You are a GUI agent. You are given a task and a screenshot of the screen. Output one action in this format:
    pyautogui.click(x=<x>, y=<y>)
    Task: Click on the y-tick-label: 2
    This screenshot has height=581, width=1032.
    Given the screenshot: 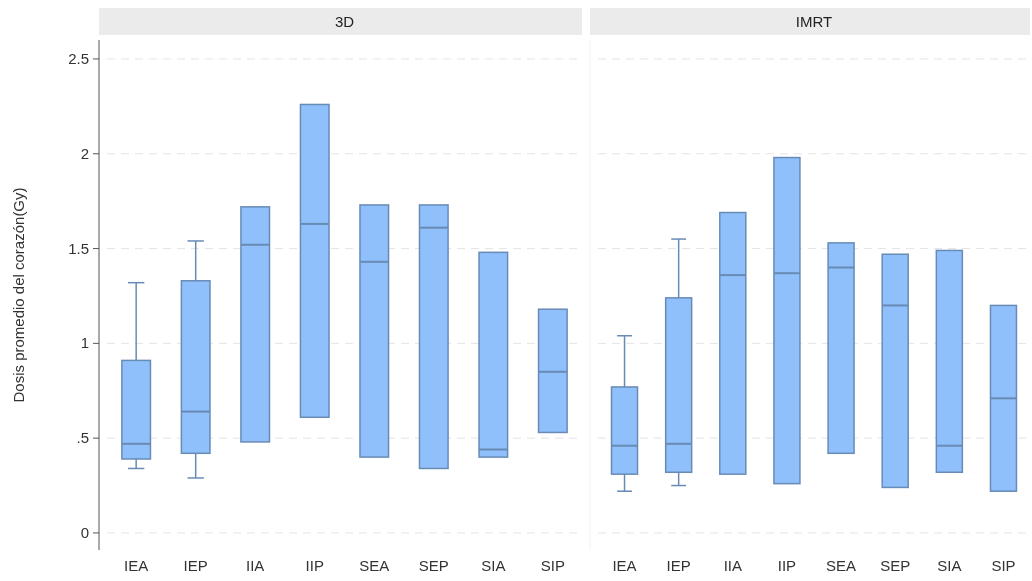 What is the action you would take?
    pyautogui.click(x=84, y=153)
    